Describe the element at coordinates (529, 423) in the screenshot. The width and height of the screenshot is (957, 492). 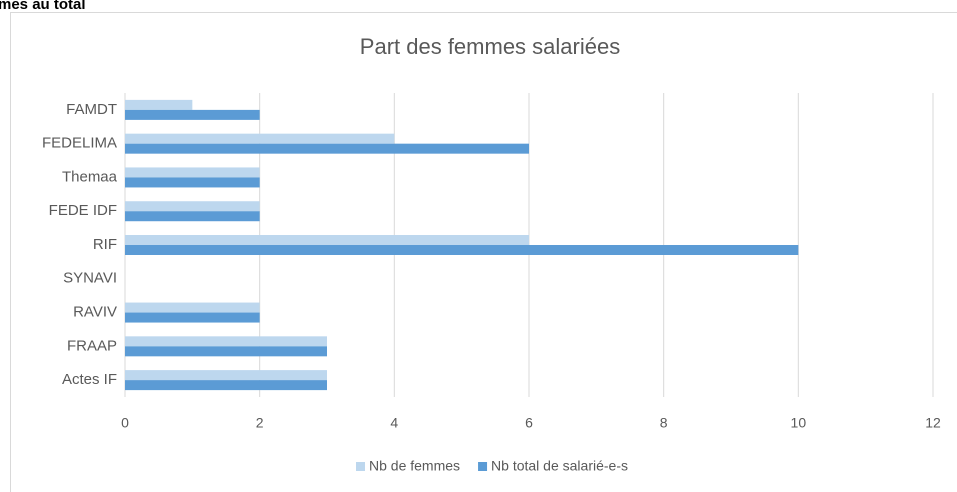
I see `x-tick-label: 6` at that location.